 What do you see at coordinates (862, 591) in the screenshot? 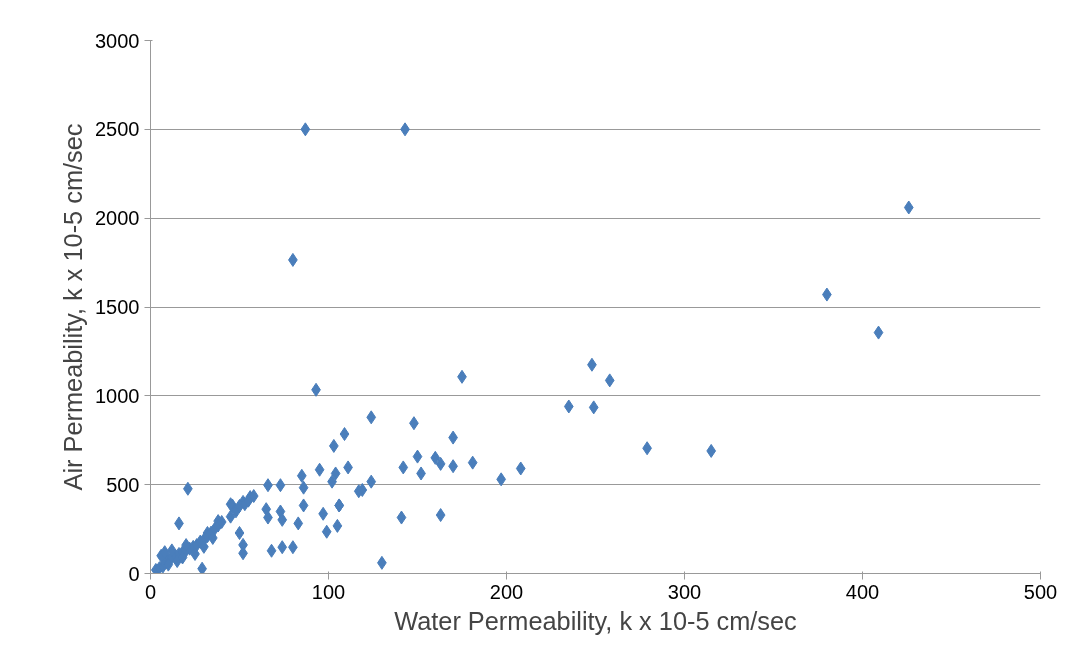
I see `x-tick-label: 400` at bounding box center [862, 591].